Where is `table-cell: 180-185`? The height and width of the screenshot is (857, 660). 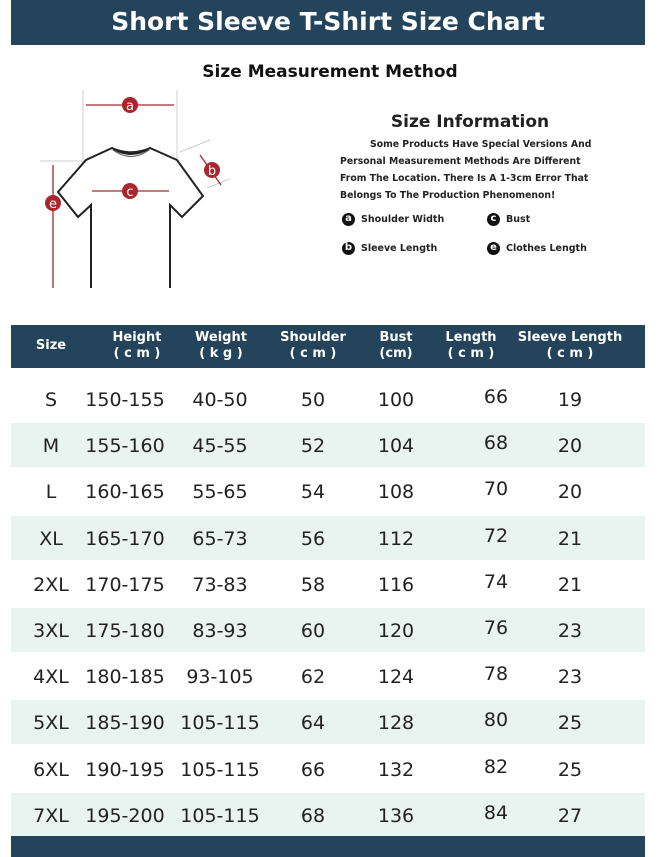 table-cell: 180-185 is located at coordinates (125, 677).